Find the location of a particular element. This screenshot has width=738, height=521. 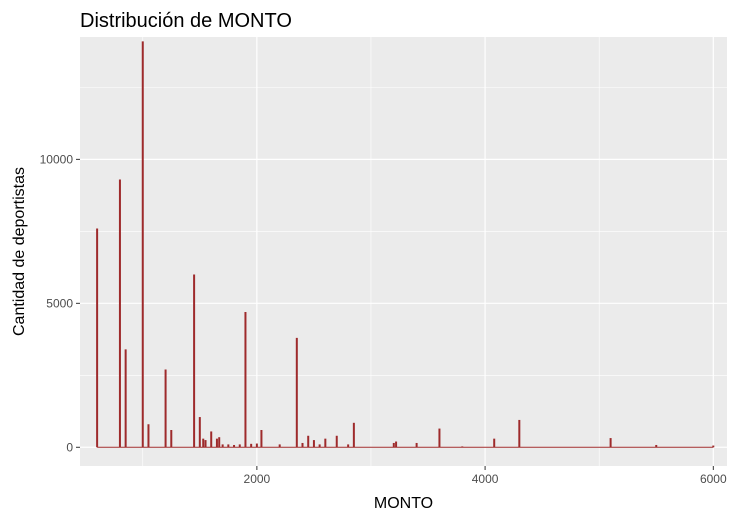

y-tick-label: 0 is located at coordinates (69, 447).